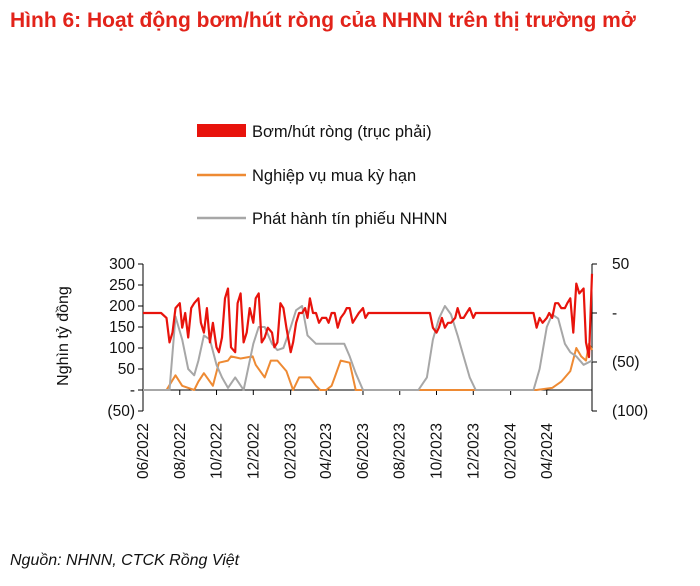  What do you see at coordinates (122, 306) in the screenshot?
I see `left-tick-label: 200` at bounding box center [122, 306].